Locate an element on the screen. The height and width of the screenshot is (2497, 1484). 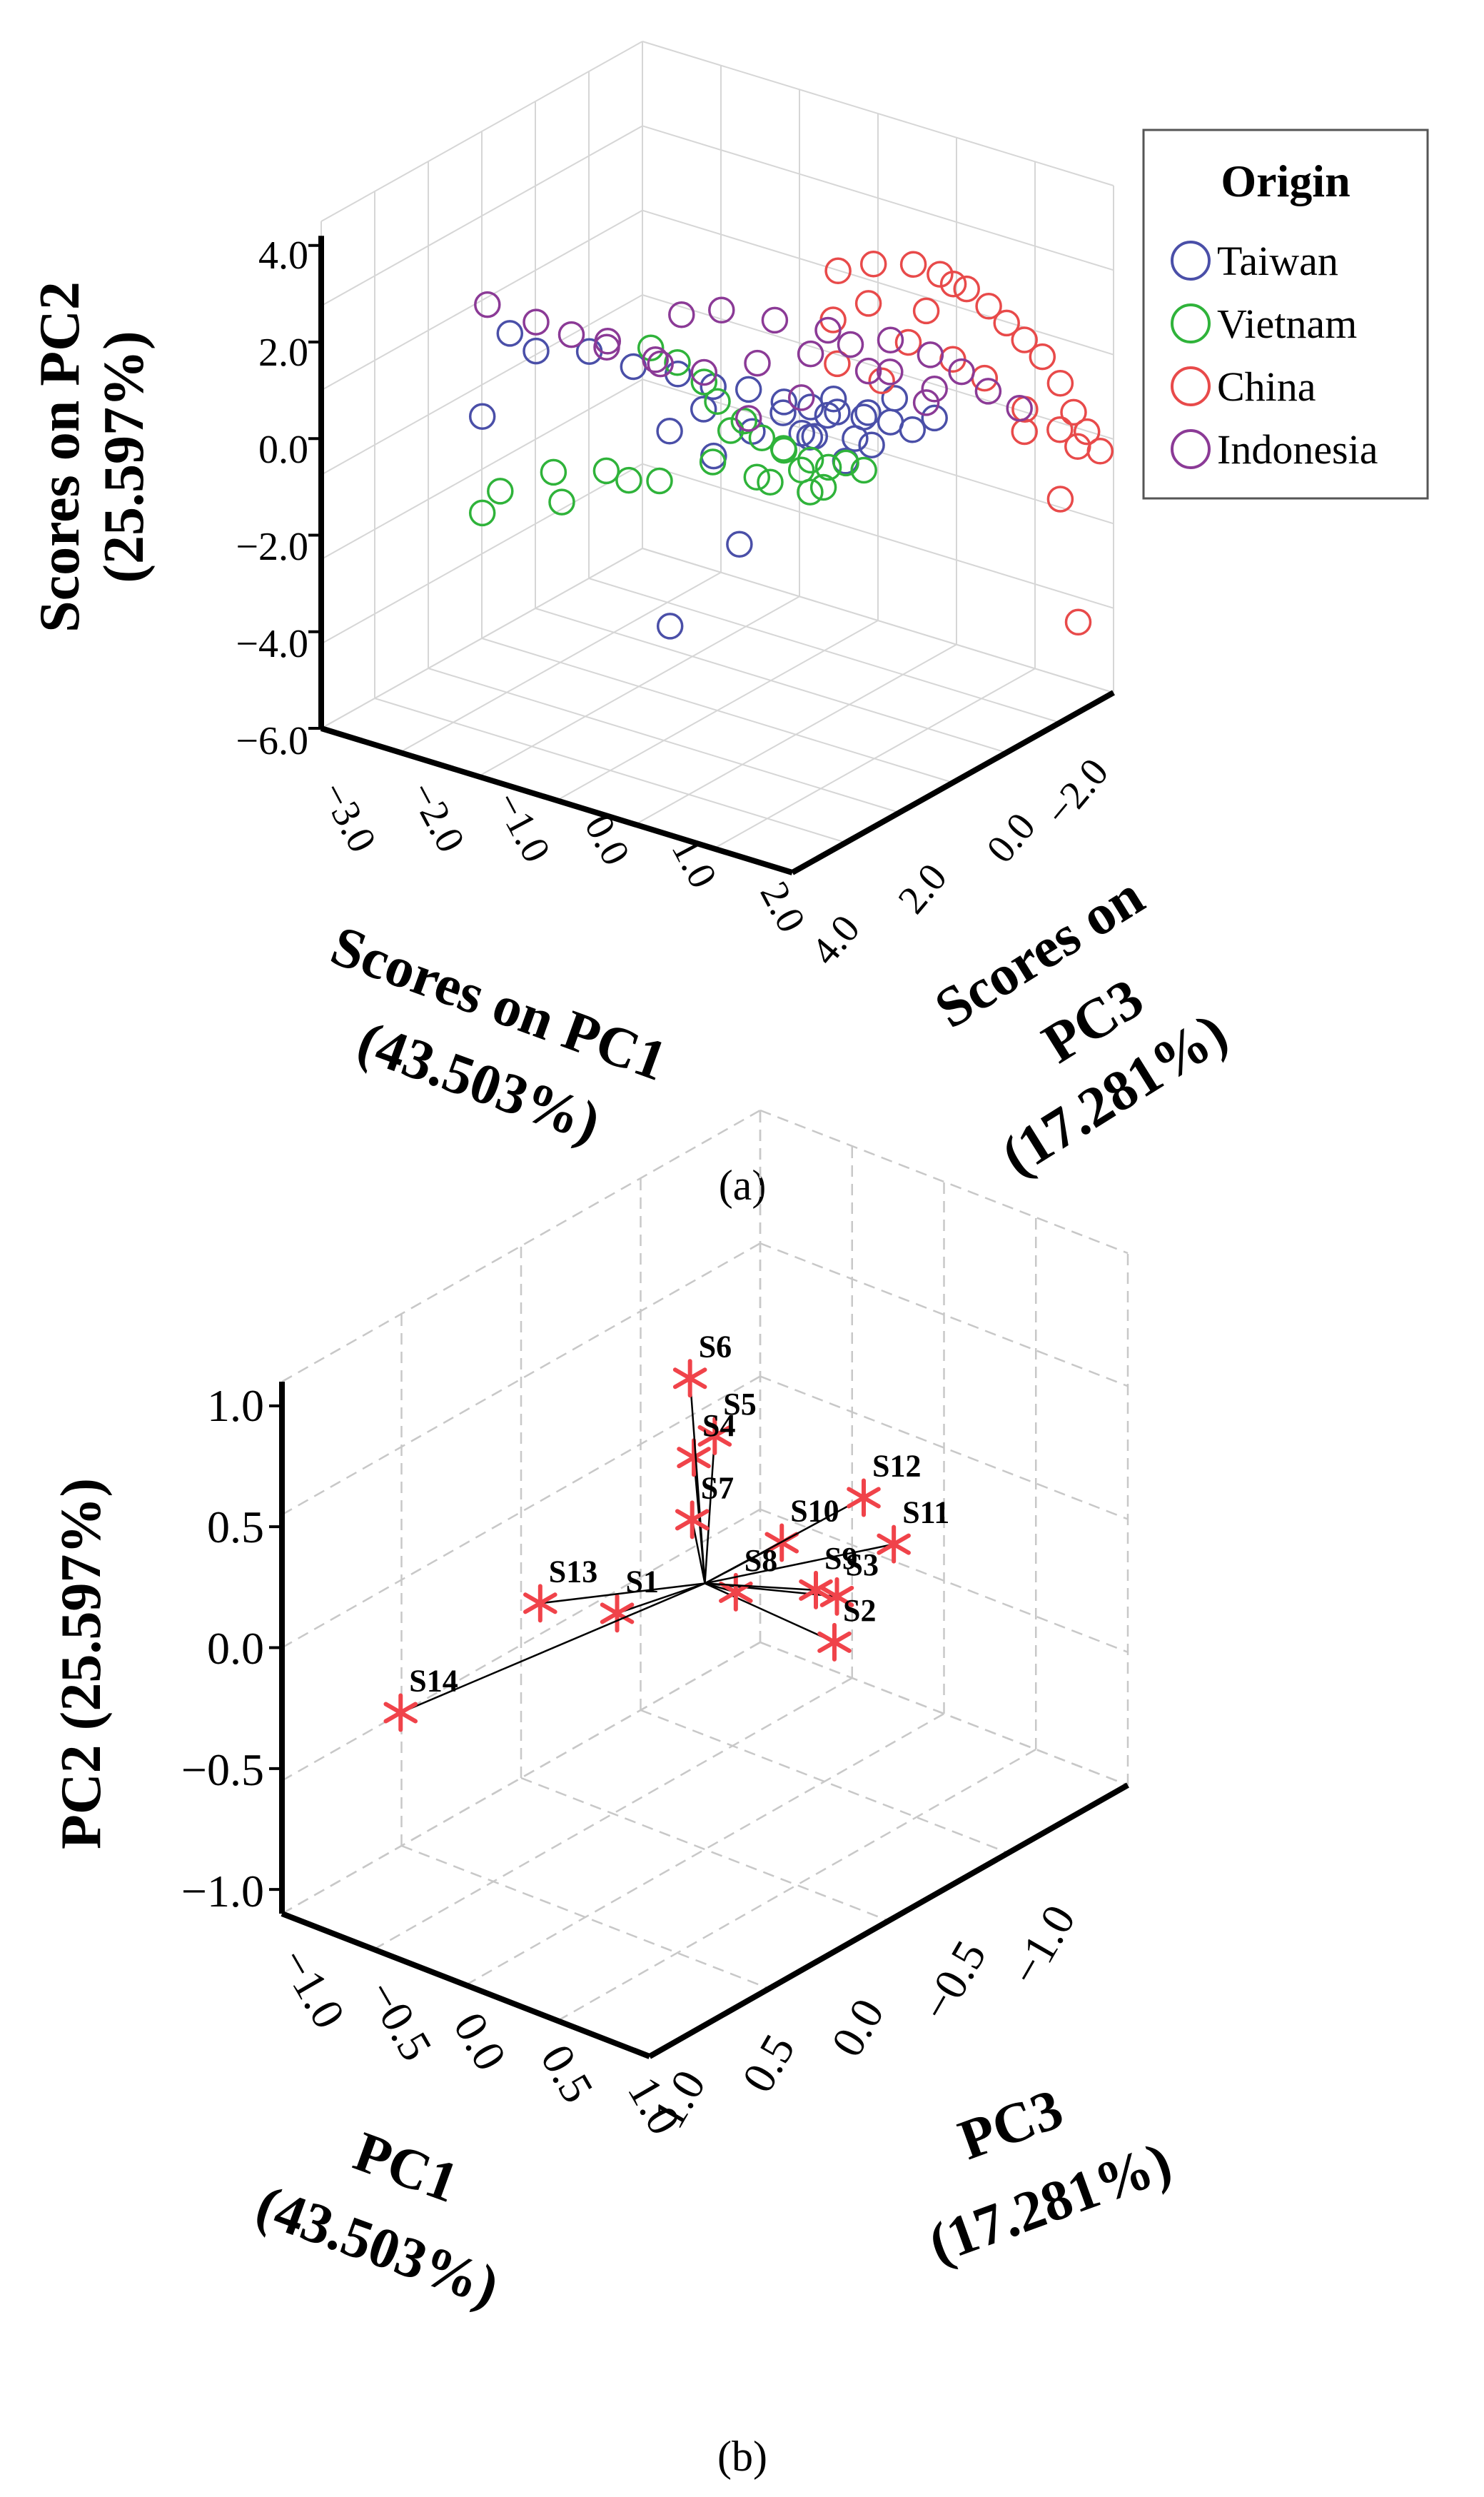
loading-marker-s4 is located at coordinates (694, 1457).